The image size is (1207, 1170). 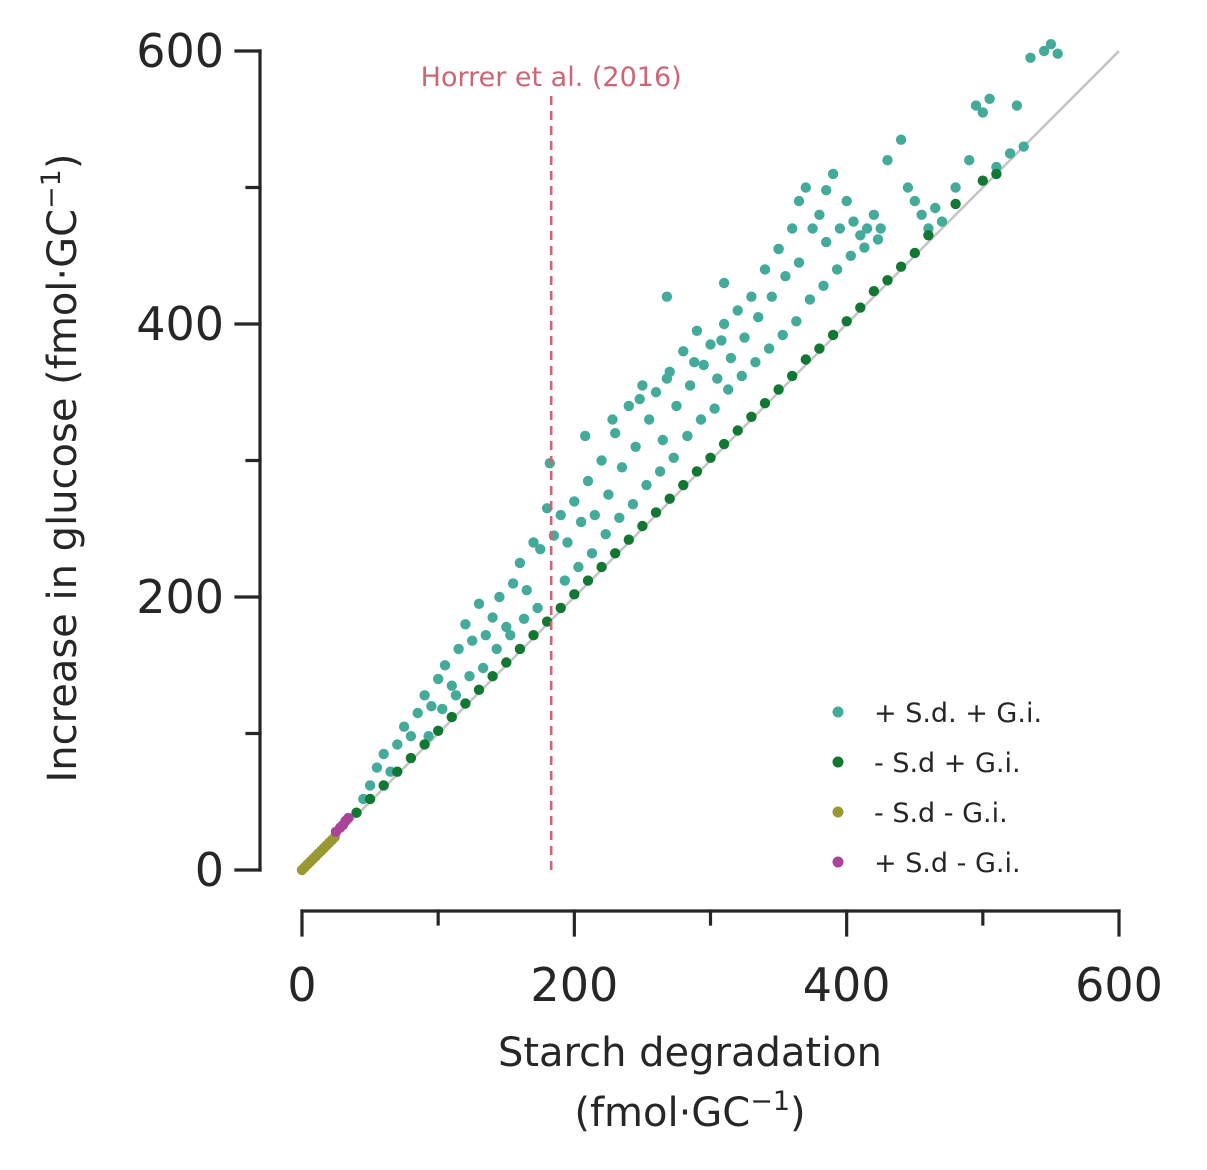 What do you see at coordinates (574, 985) in the screenshot?
I see `x-tick-label: 200` at bounding box center [574, 985].